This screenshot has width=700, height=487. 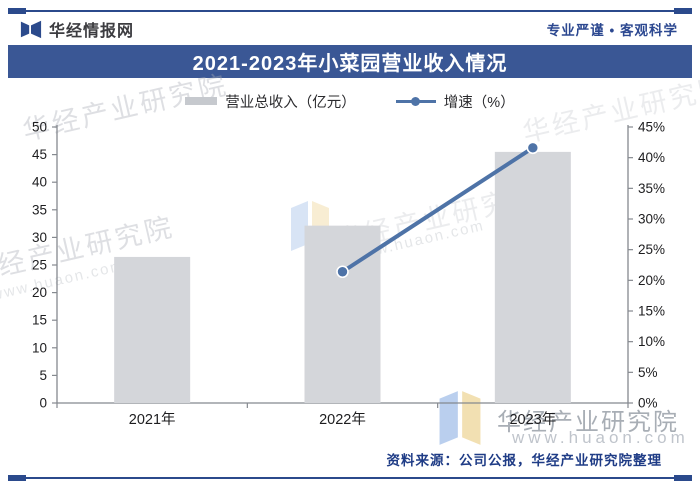 I want to click on legend-label: 增速（%）, so click(x=479, y=102).